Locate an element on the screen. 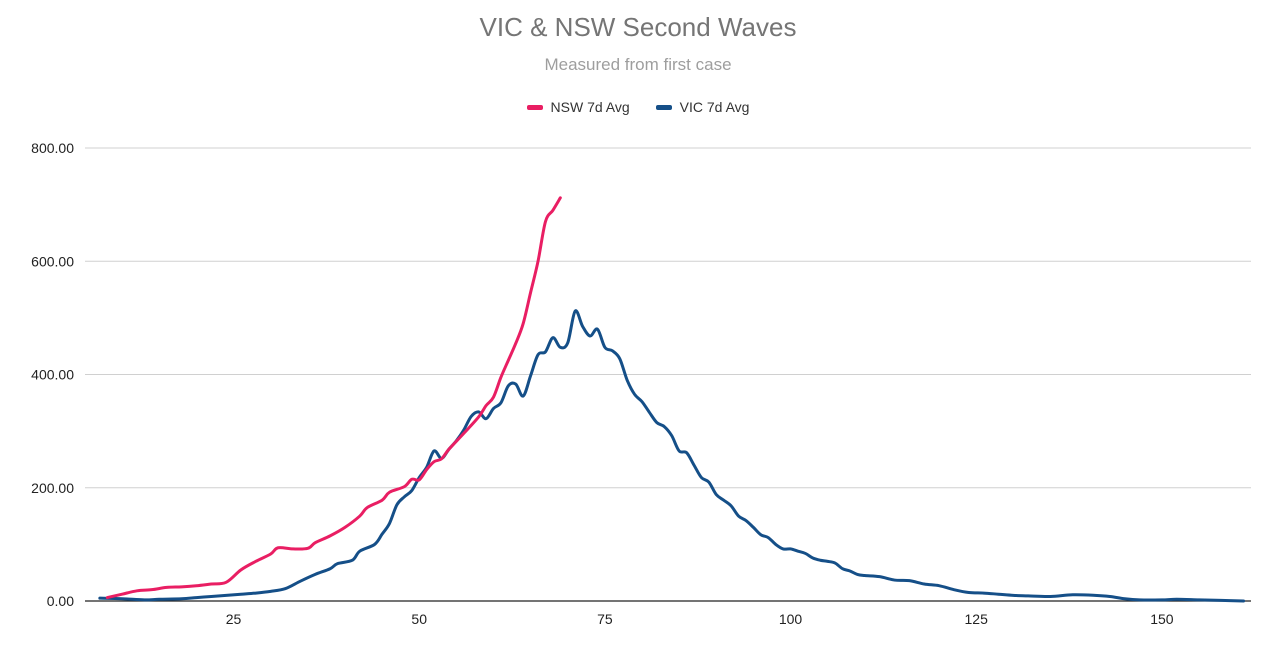  y-tick-label: 0.00 is located at coordinates (60, 601).